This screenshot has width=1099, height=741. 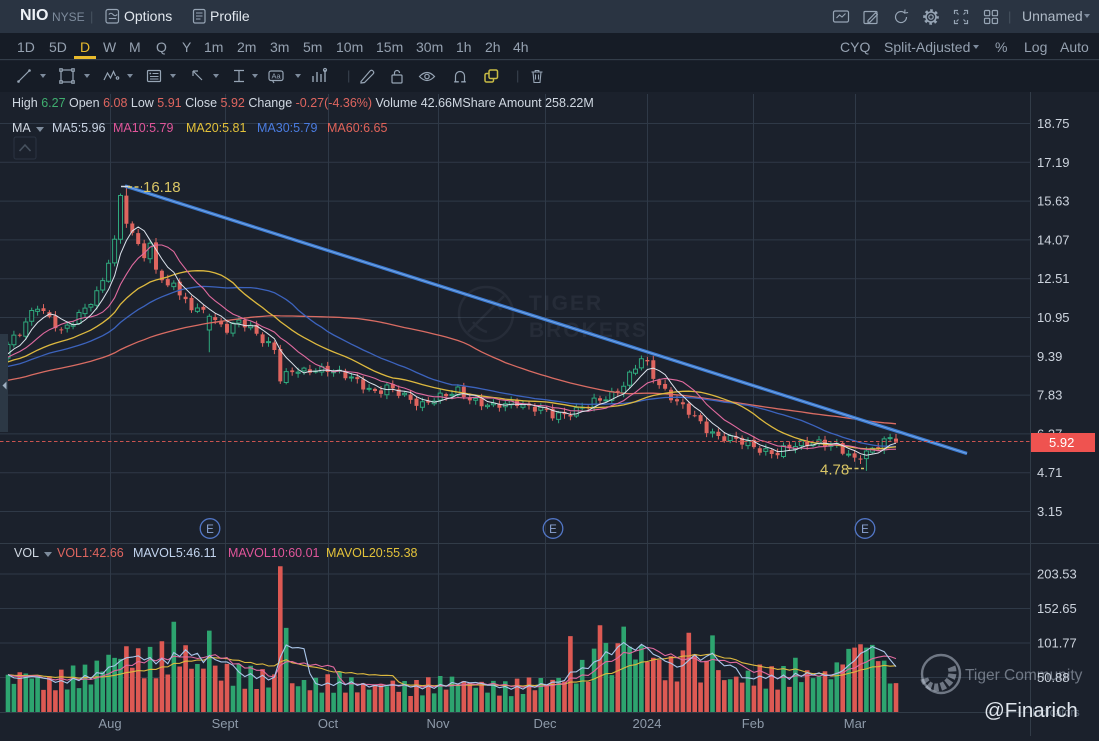 What do you see at coordinates (287, 128) in the screenshot?
I see `svg-text: MA30:5.79` at bounding box center [287, 128].